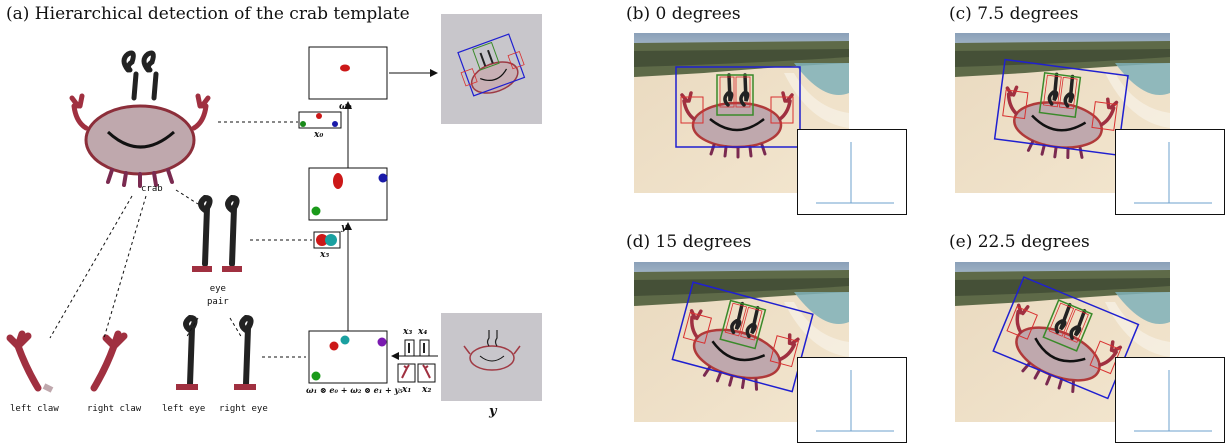 The height and width of the screenshot is (447, 1229). What do you see at coordinates (348, 73) in the screenshot?
I see `omega0-map` at bounding box center [348, 73].